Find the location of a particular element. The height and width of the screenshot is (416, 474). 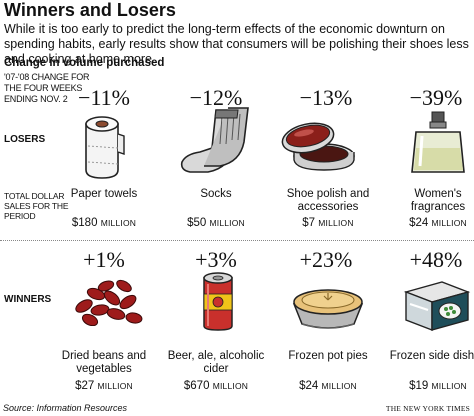

loser-pct: −39% is located at coordinates (436, 97).